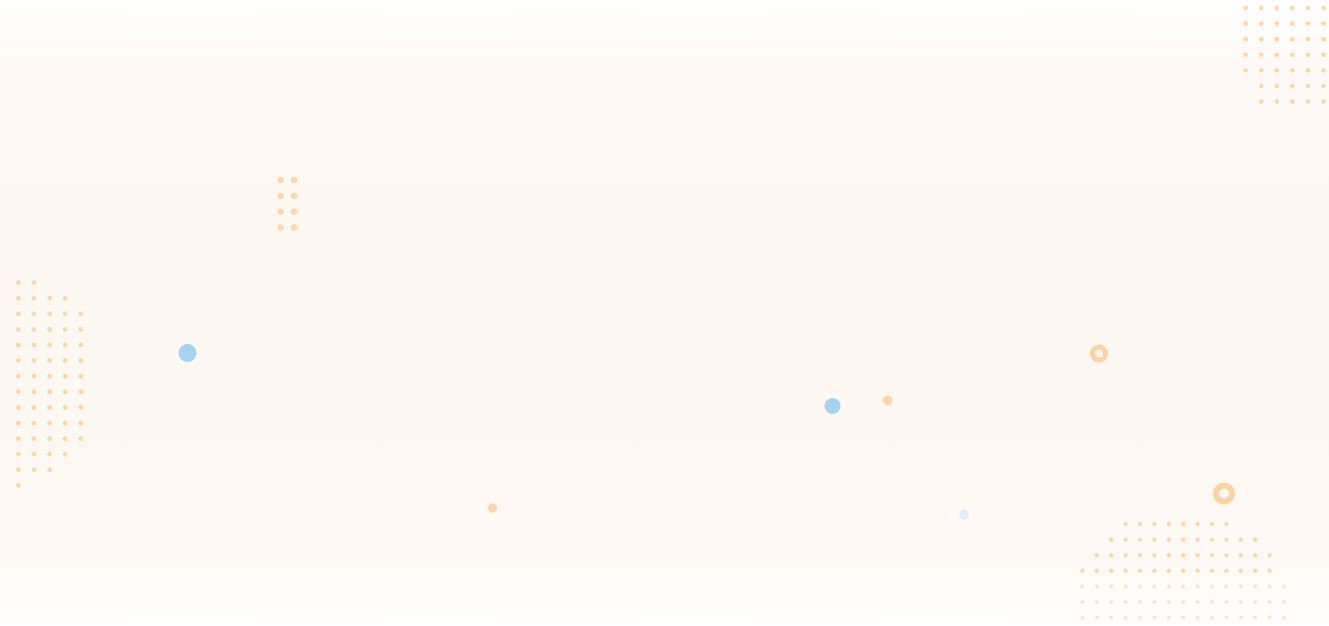 Image resolution: width=1329 pixels, height=626 pixels. Describe the element at coordinates (492, 507) in the screenshot. I see `orange-dot-icon` at that location.